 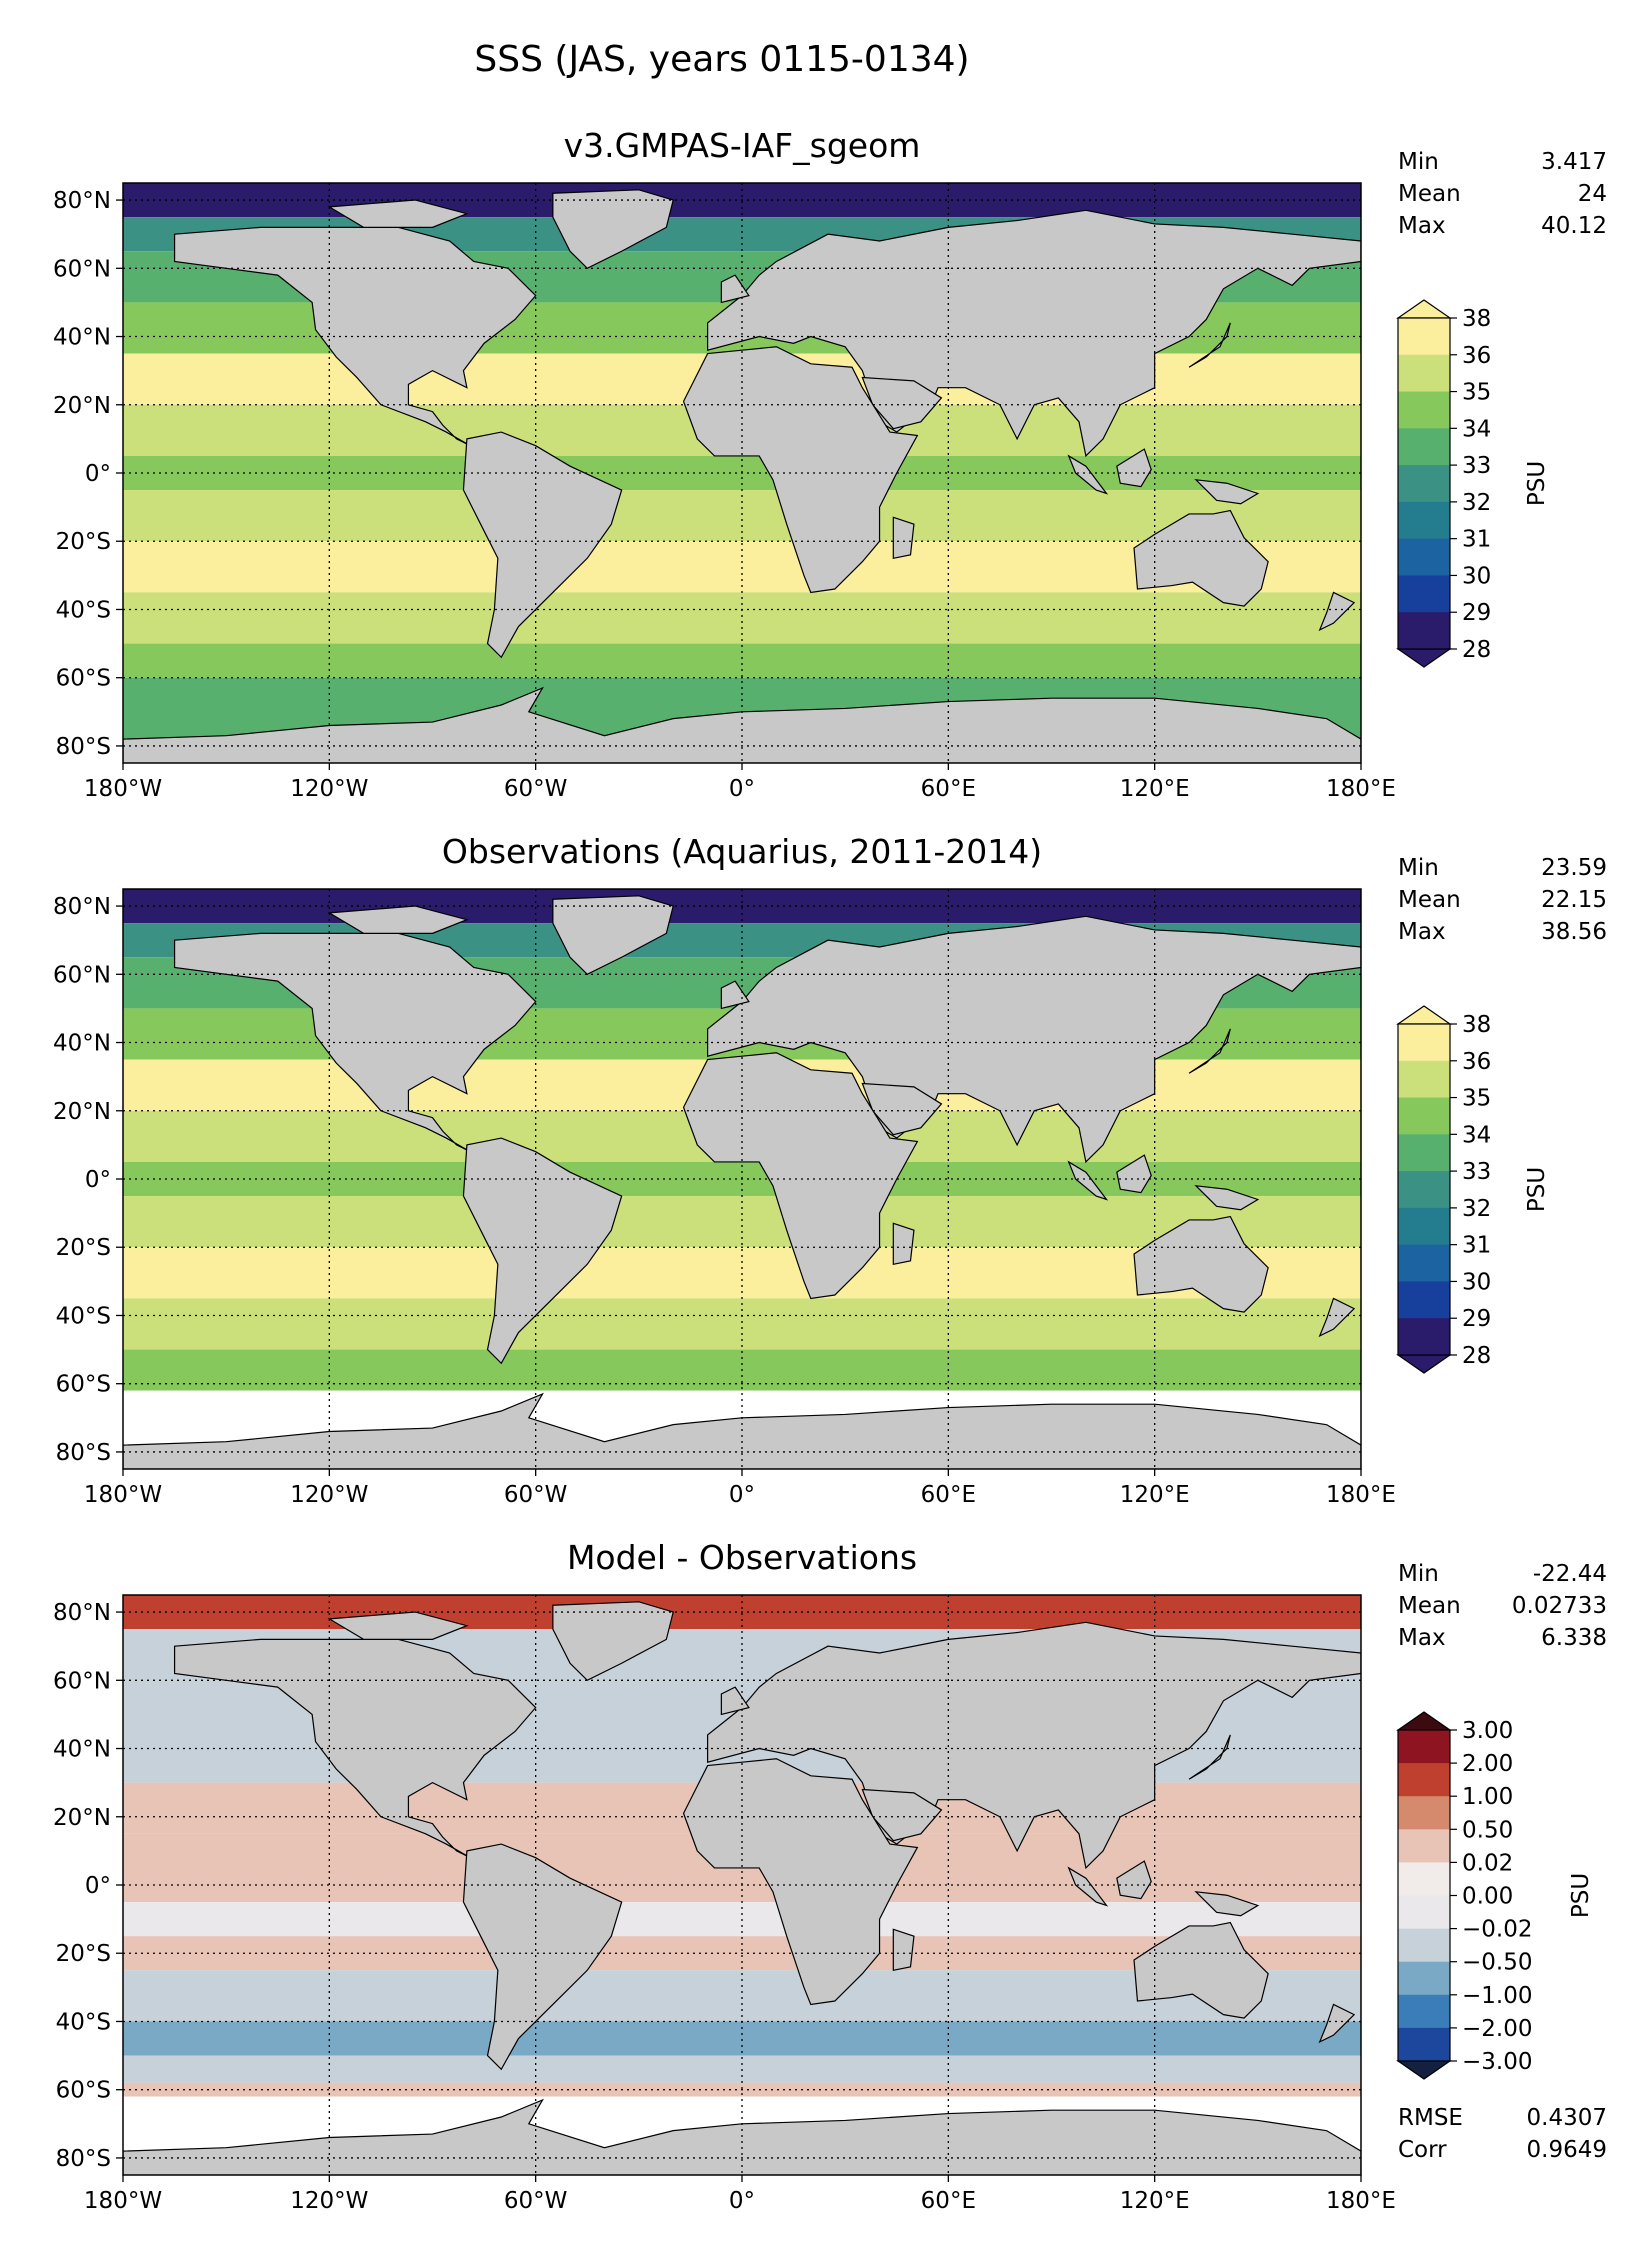 What do you see at coordinates (1361, 2201) in the screenshot?
I see `x-tick-label: 180°E` at bounding box center [1361, 2201].